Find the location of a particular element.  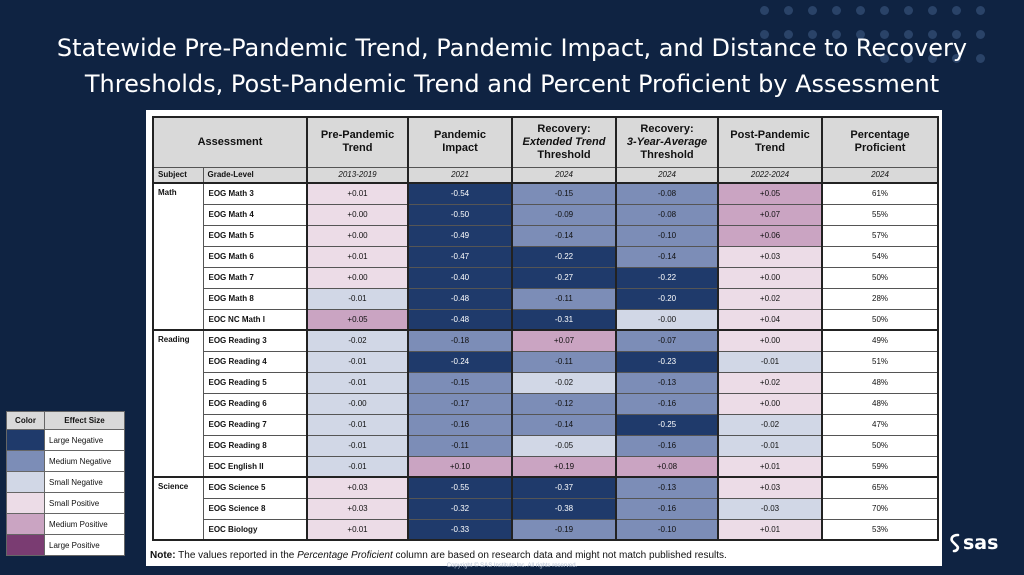

table-row: EOG Math 4 +0.00 -0.50 -0.09 -0.08 +0.07 55% is located at coordinates (546, 214).